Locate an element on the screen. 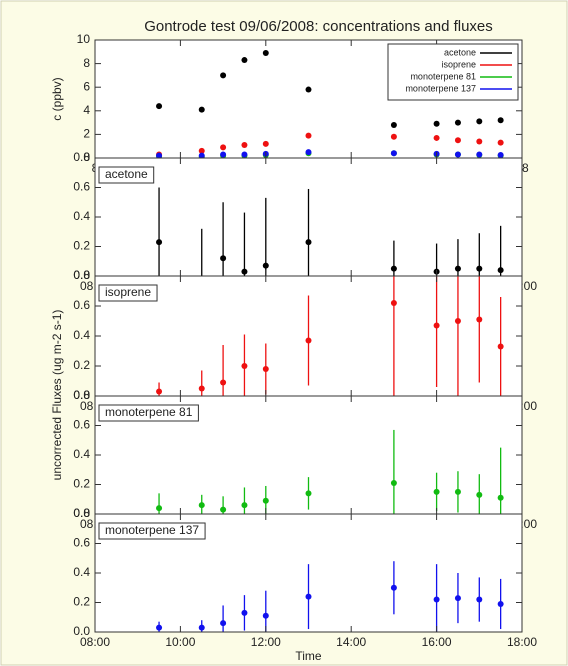 The image size is (568, 666). panel-label: monoterpene 81 is located at coordinates (149, 412).